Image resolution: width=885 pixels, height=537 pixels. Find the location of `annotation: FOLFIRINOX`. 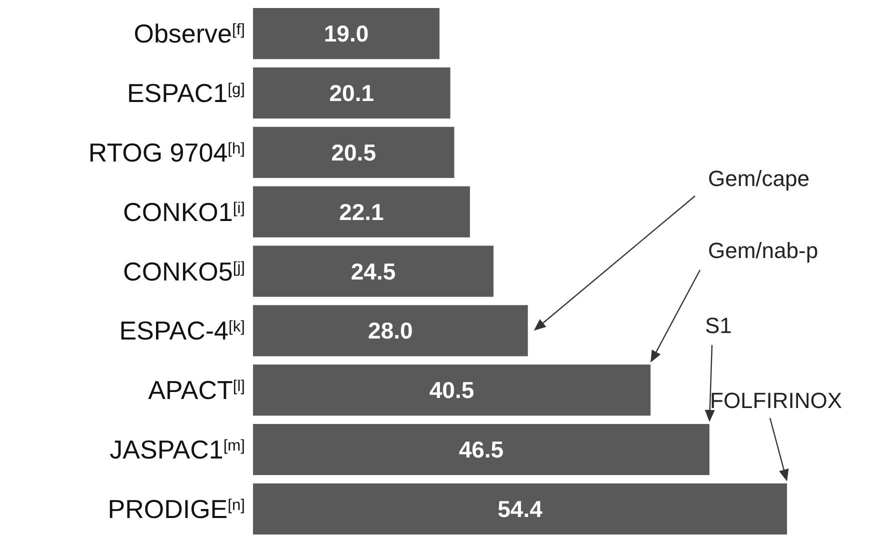

annotation: FOLFIRINOX is located at coordinates (776, 400).